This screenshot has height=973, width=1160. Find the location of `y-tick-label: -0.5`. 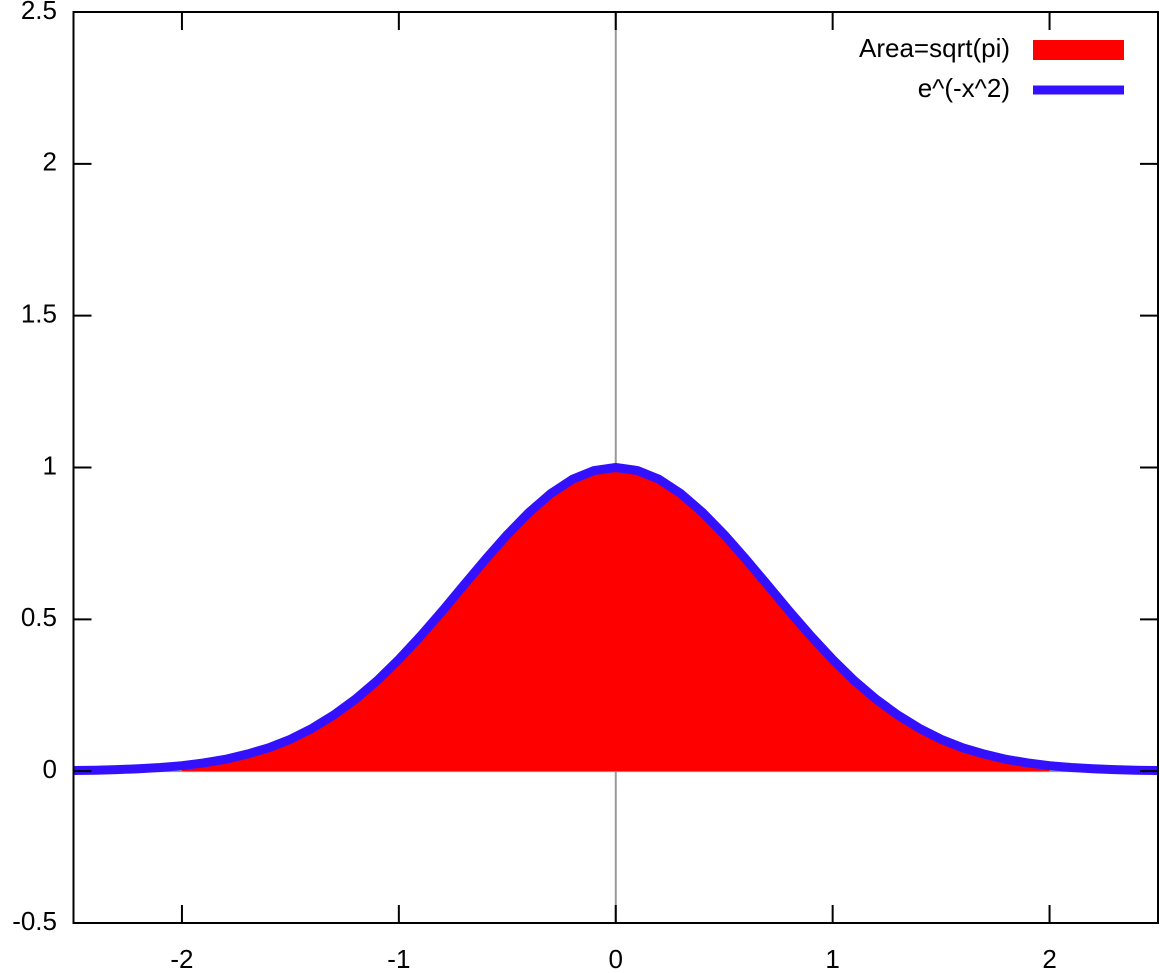

y-tick-label: -0.5 is located at coordinates (34, 921).